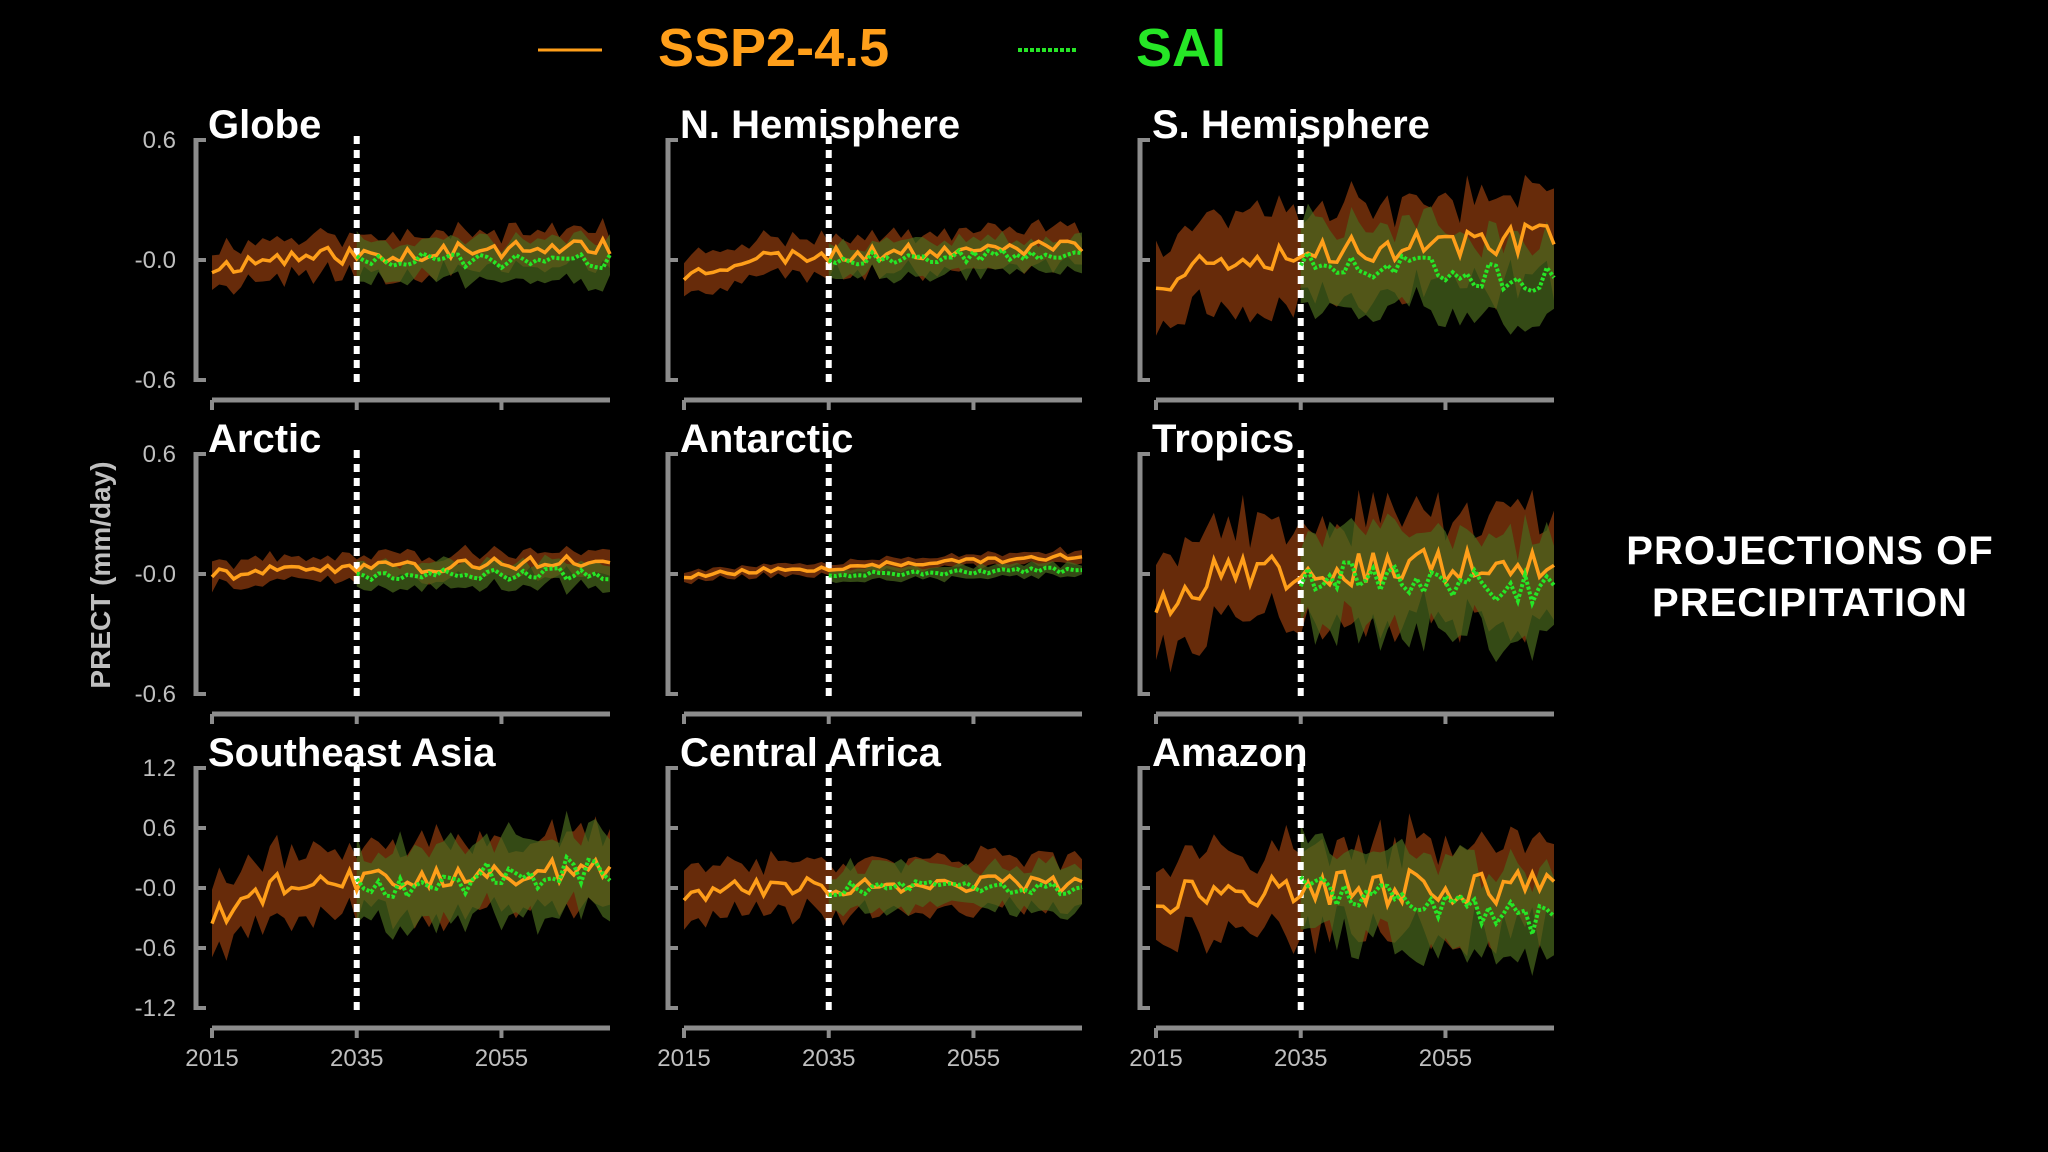 The image size is (2048, 1152). I want to click on panel-title: N. Hemisphere, so click(820, 125).